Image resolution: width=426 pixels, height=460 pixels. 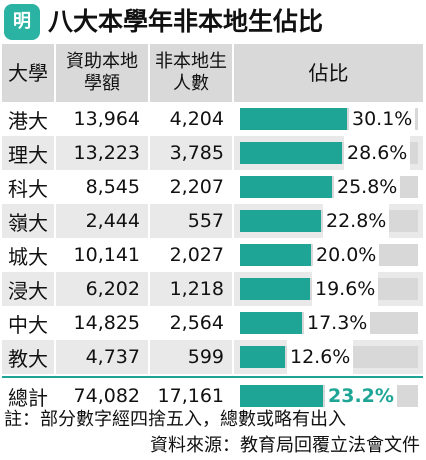 I want to click on header-cell: 大學, so click(x=29, y=73).